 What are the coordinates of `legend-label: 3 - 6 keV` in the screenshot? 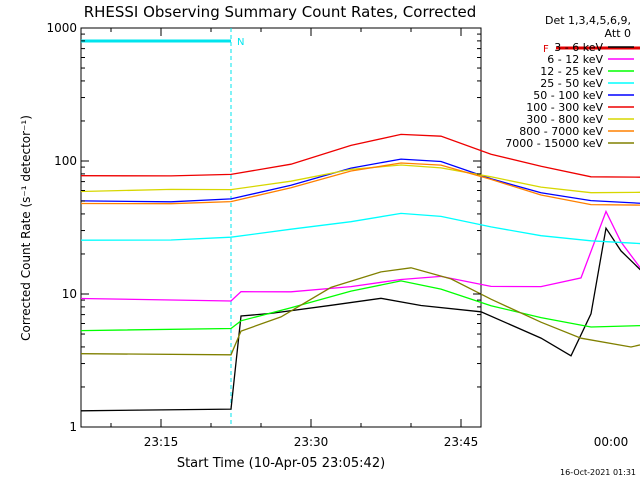 It's located at (578, 47).